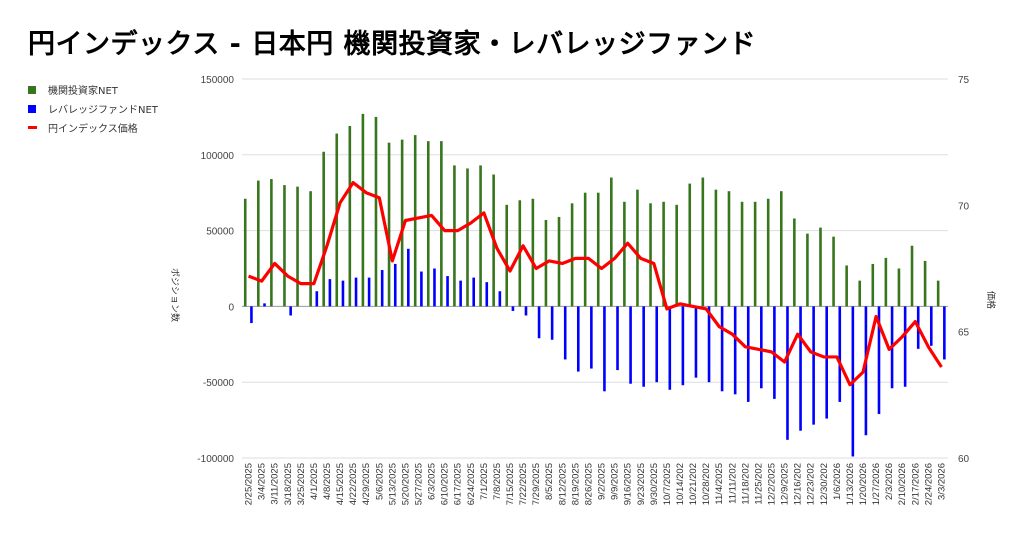  Describe the element at coordinates (837, 481) in the screenshot. I see `x-tick-label: 1/6/2026` at that location.